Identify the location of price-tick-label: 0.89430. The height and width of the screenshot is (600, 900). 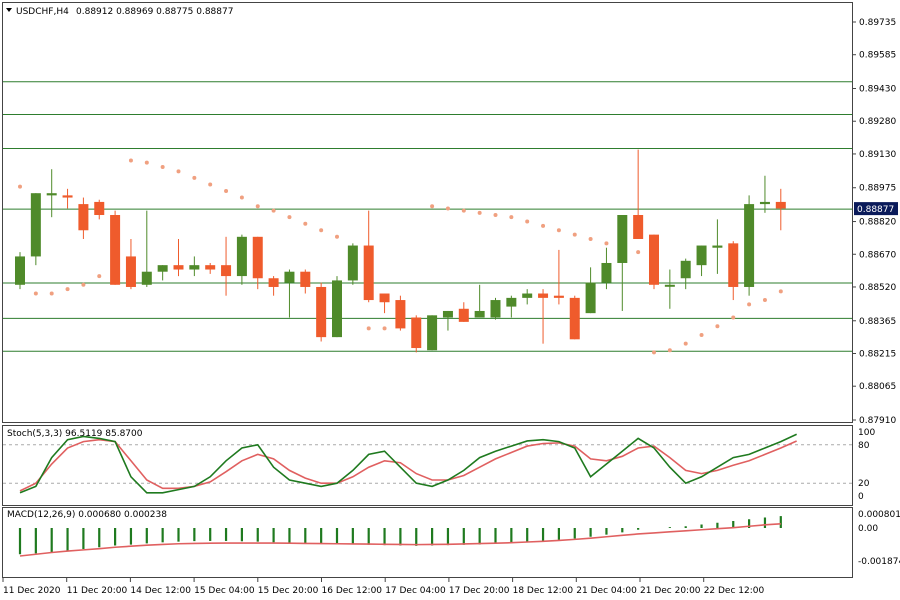
(877, 90).